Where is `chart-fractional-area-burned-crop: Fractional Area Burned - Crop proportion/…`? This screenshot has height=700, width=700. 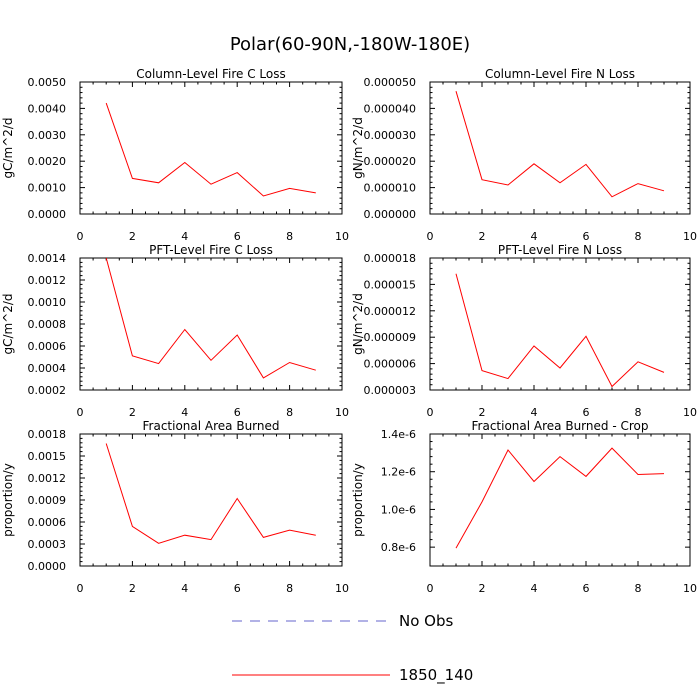 chart-fractional-area-burned-crop: Fractional Area Burned - Crop proportion/… is located at coordinates (524, 507).